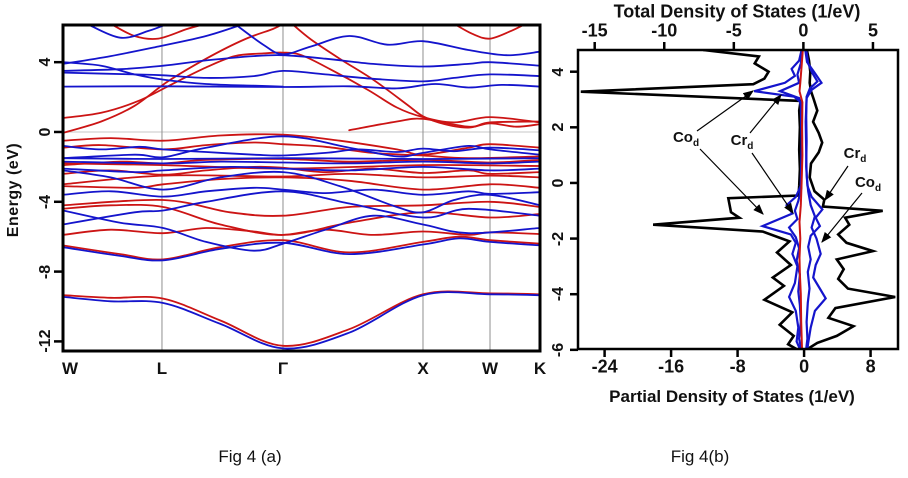 This screenshot has height=478, width=908. I want to click on dos-curve-crd-minority, so click(790, 199).